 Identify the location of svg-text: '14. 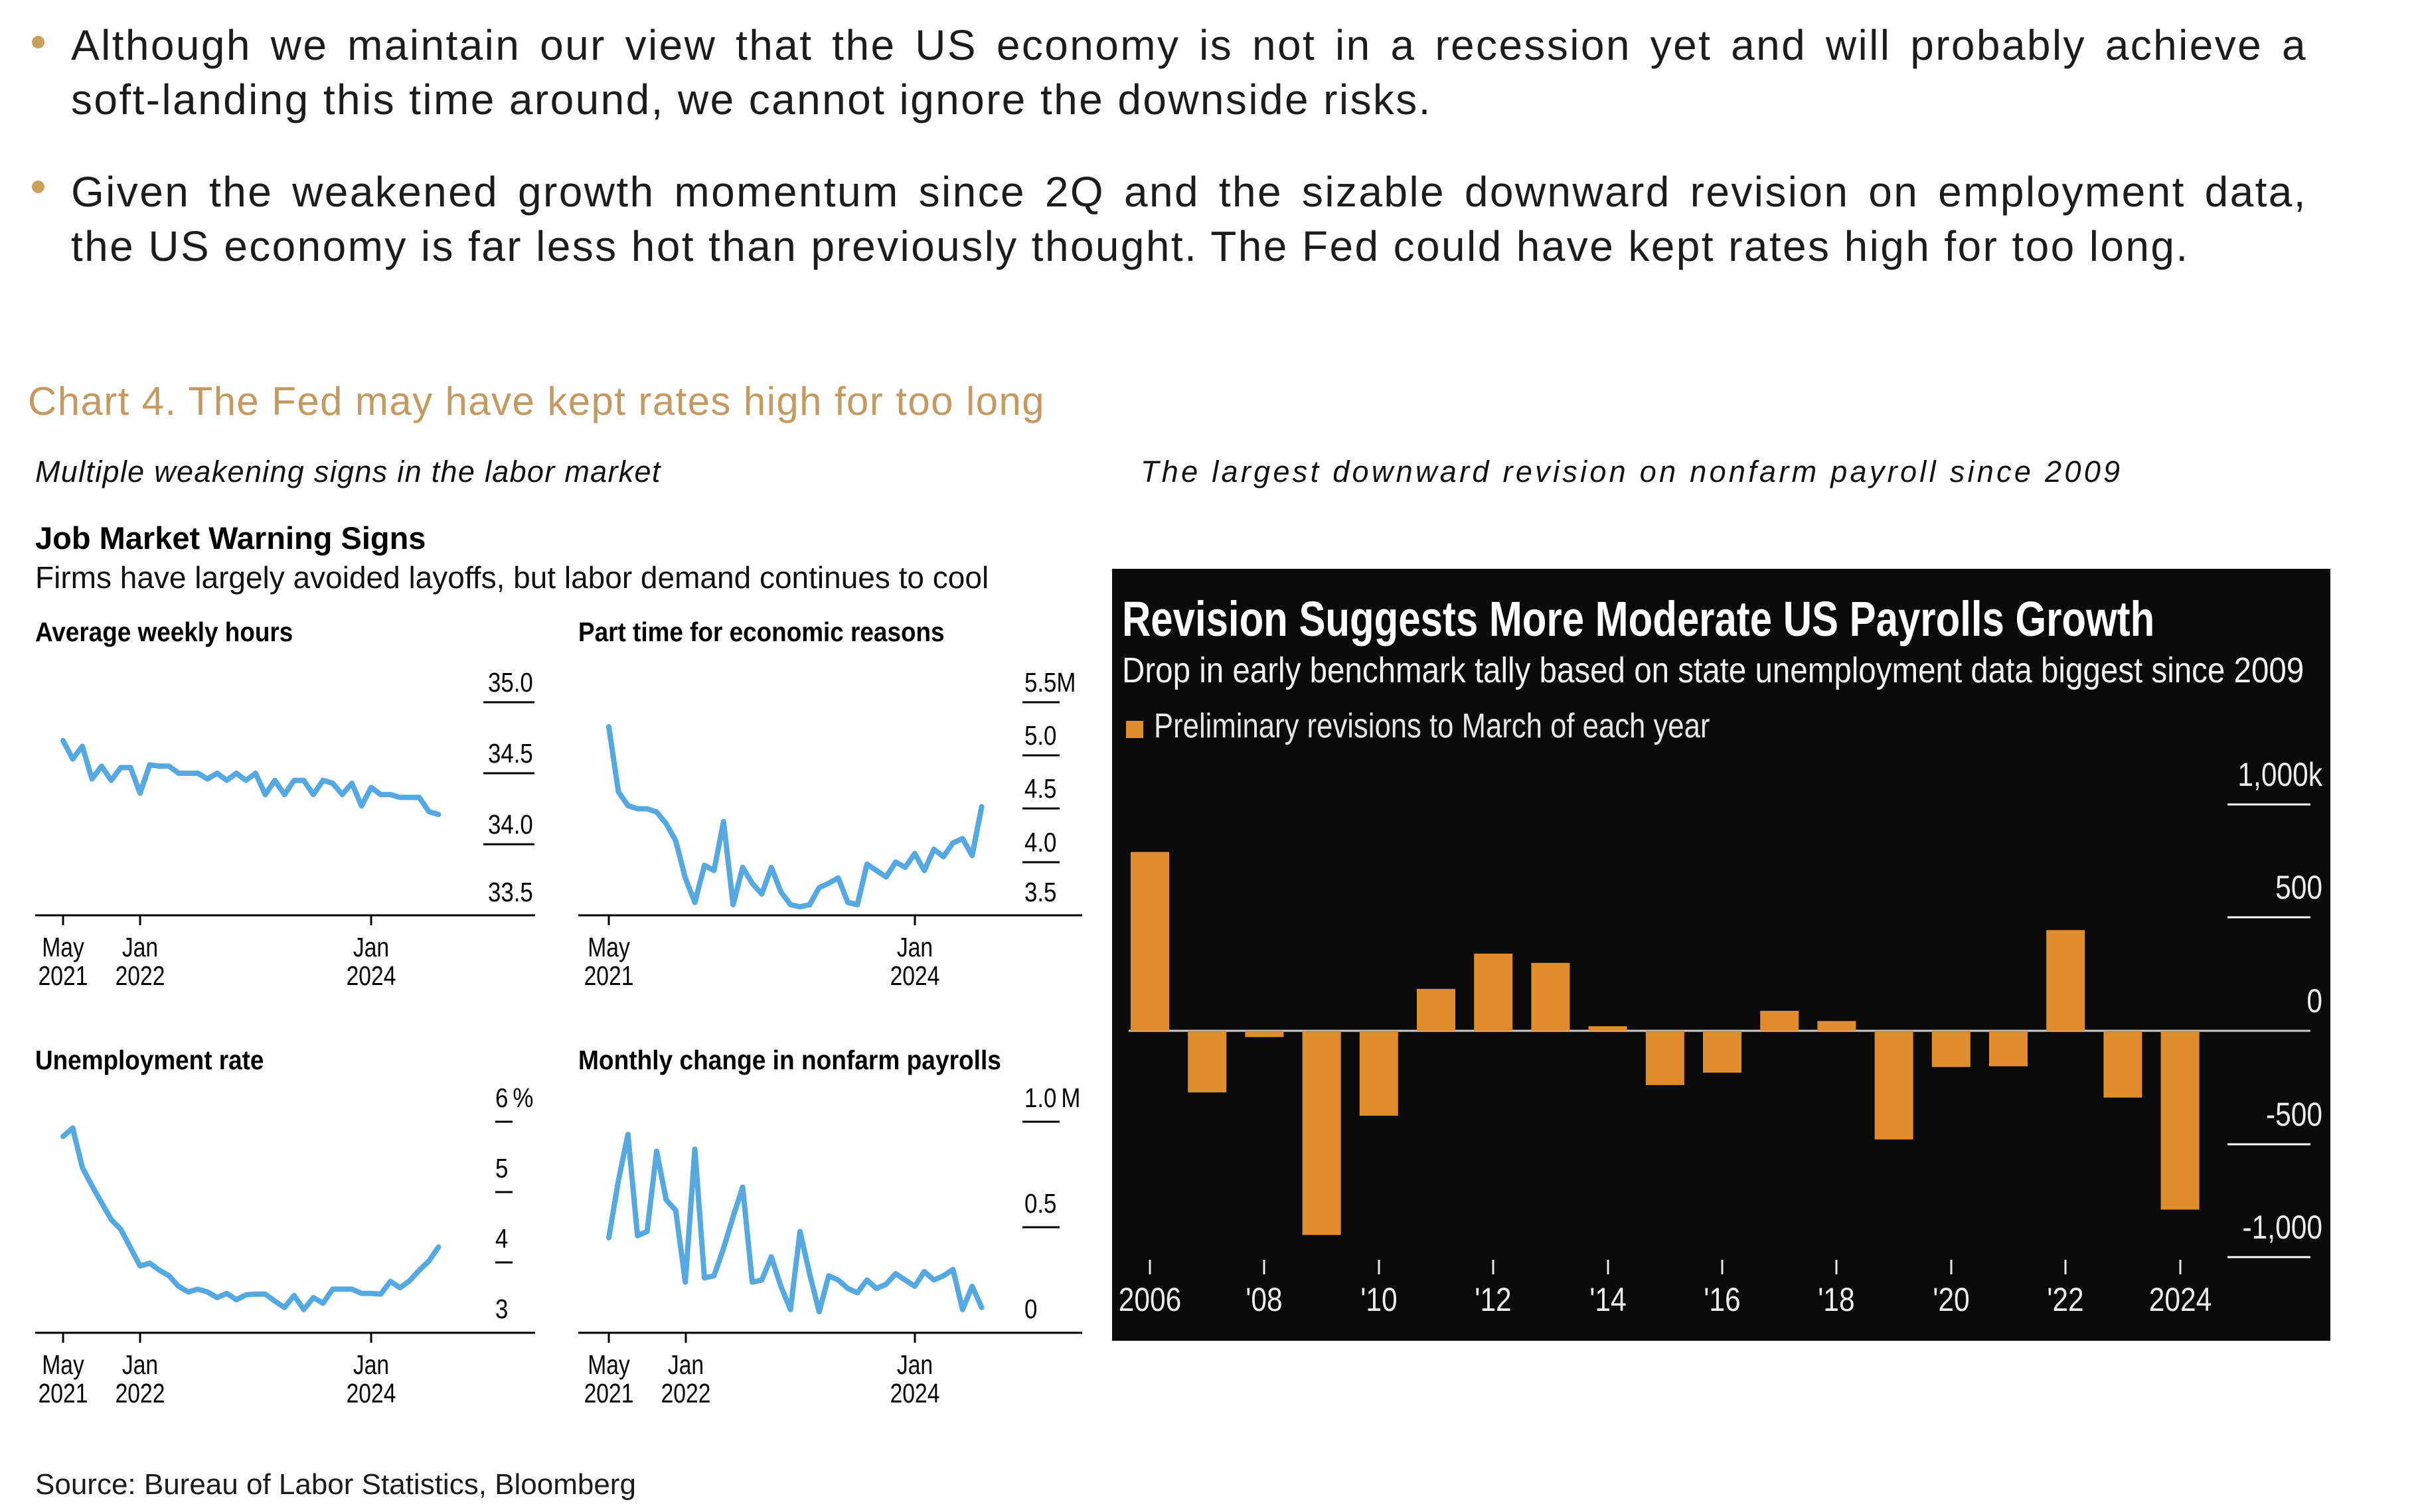
(1608, 1299).